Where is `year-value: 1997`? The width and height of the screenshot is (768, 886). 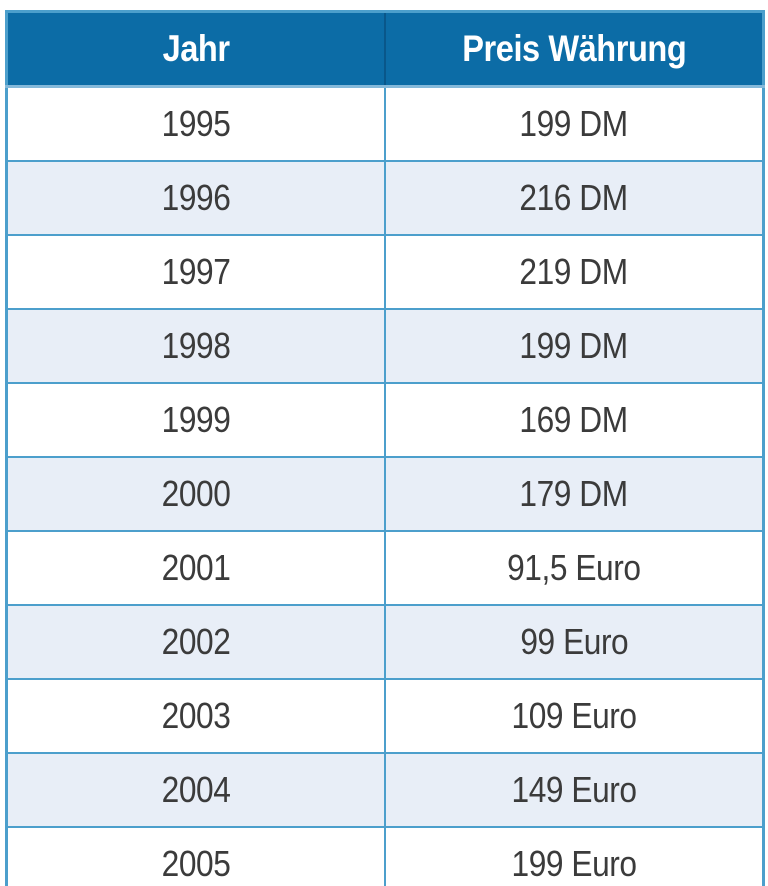 year-value: 1997 is located at coordinates (196, 271).